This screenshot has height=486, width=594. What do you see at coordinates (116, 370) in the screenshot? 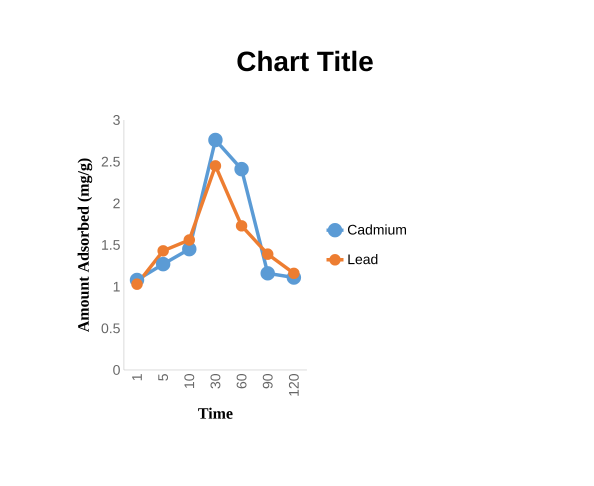
I see `y-tick-label: 0` at bounding box center [116, 370].